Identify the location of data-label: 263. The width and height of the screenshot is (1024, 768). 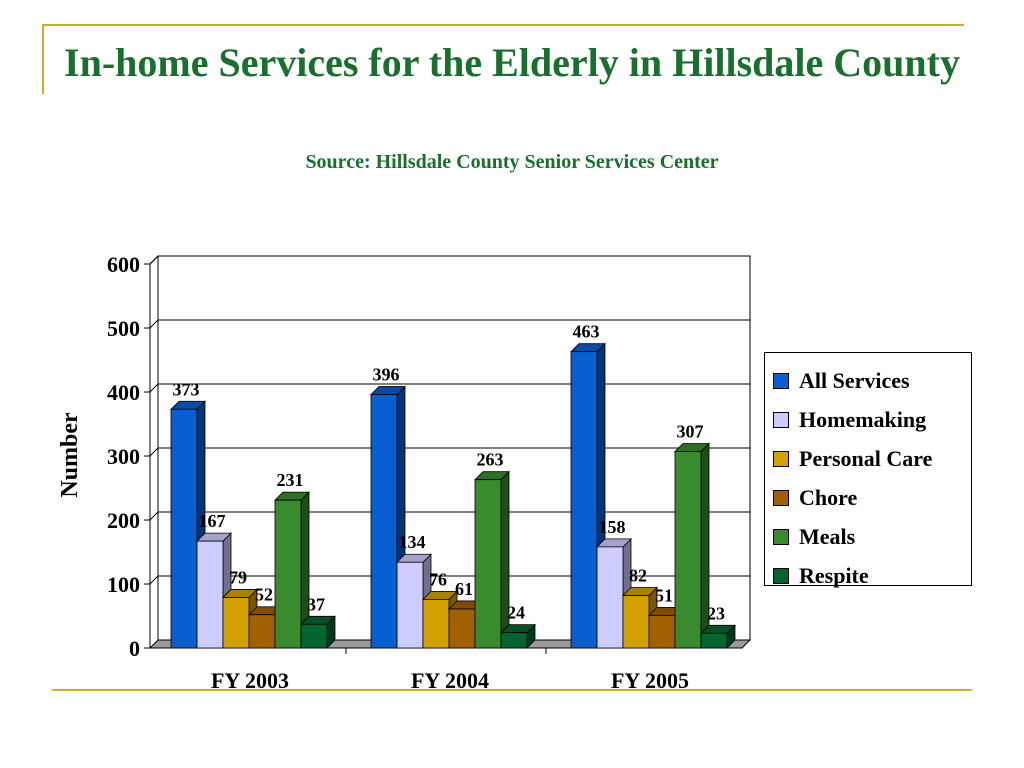
(490, 460).